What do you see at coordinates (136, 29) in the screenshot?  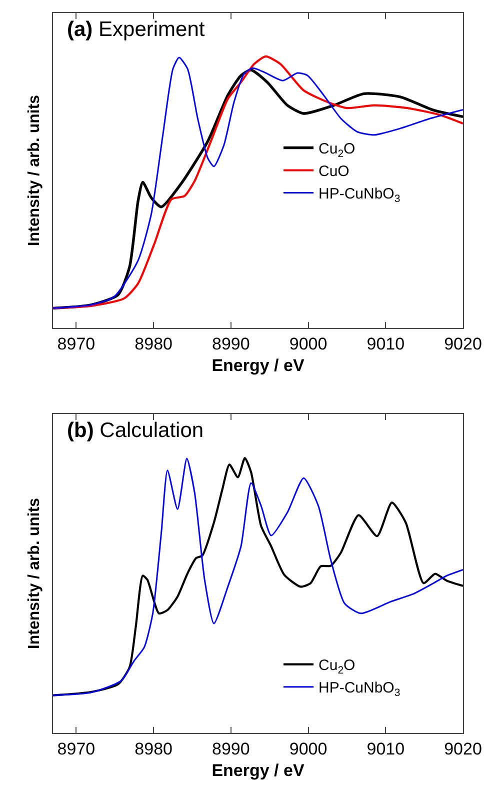 I see `chart-title: (a) Experiment` at bounding box center [136, 29].